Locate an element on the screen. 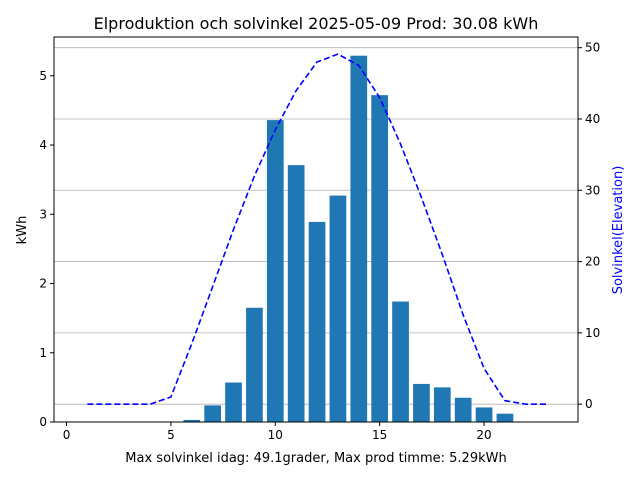 The image size is (640, 480). y-tick-label: 0 is located at coordinates (43, 422).